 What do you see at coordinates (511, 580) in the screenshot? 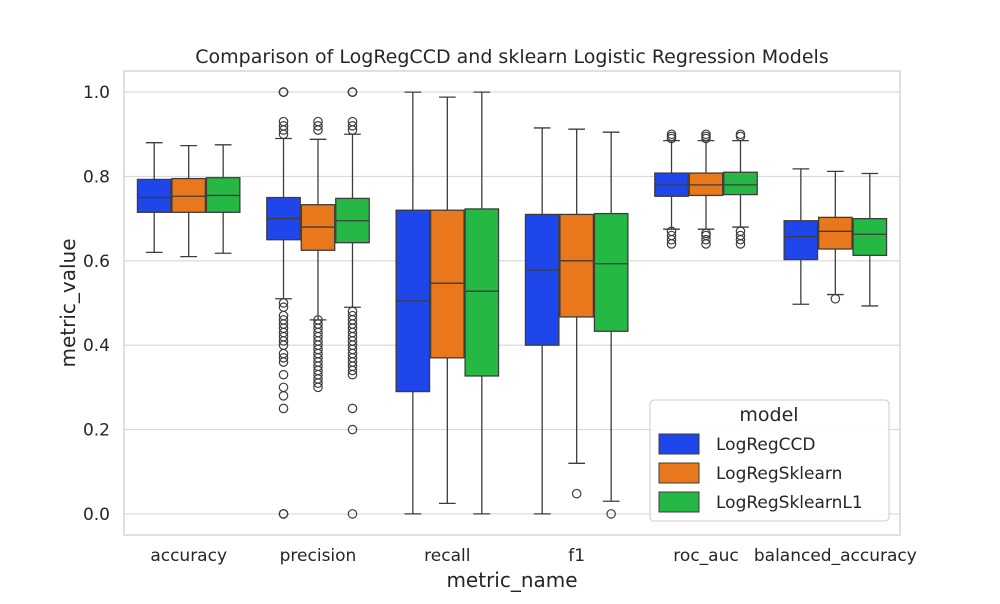
I see `x-axis-title: metric_name` at bounding box center [511, 580].